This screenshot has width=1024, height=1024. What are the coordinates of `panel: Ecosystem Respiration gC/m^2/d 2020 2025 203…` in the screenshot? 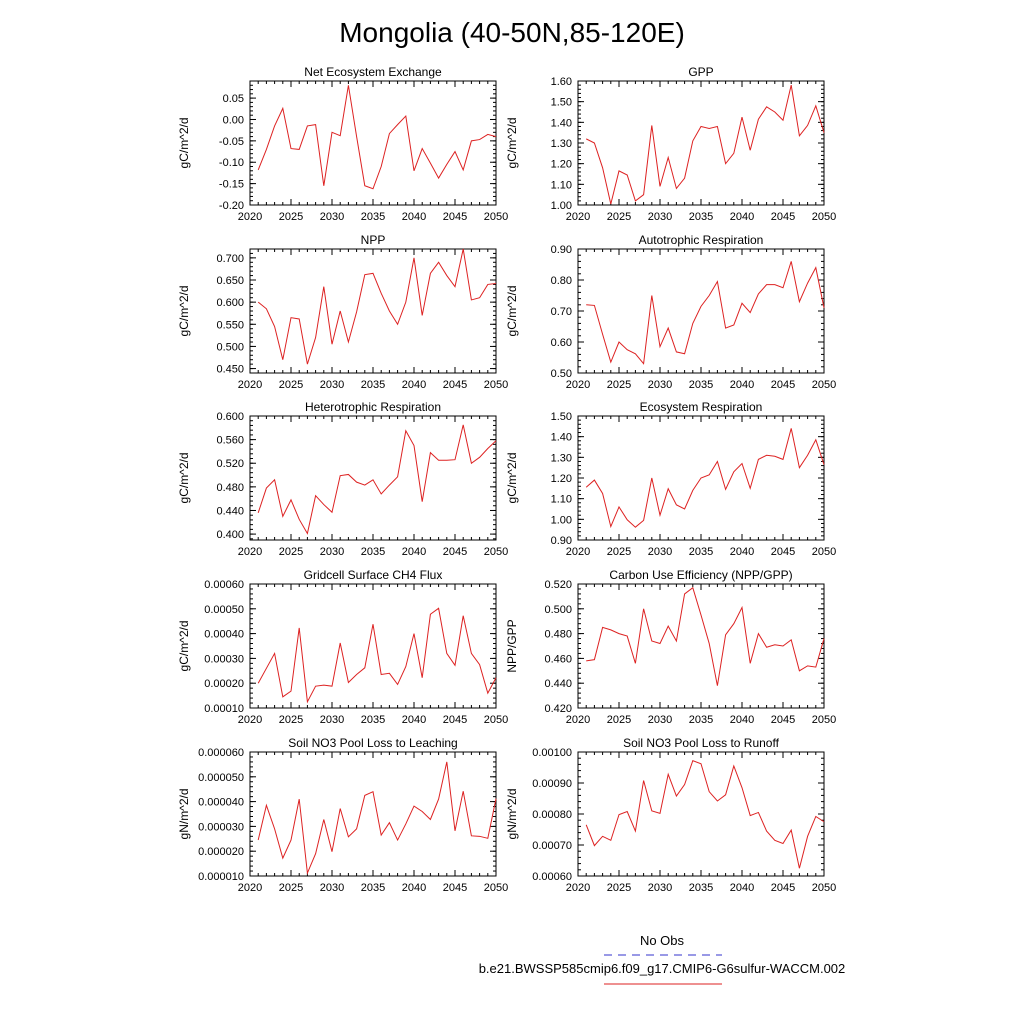 It's located at (670, 479).